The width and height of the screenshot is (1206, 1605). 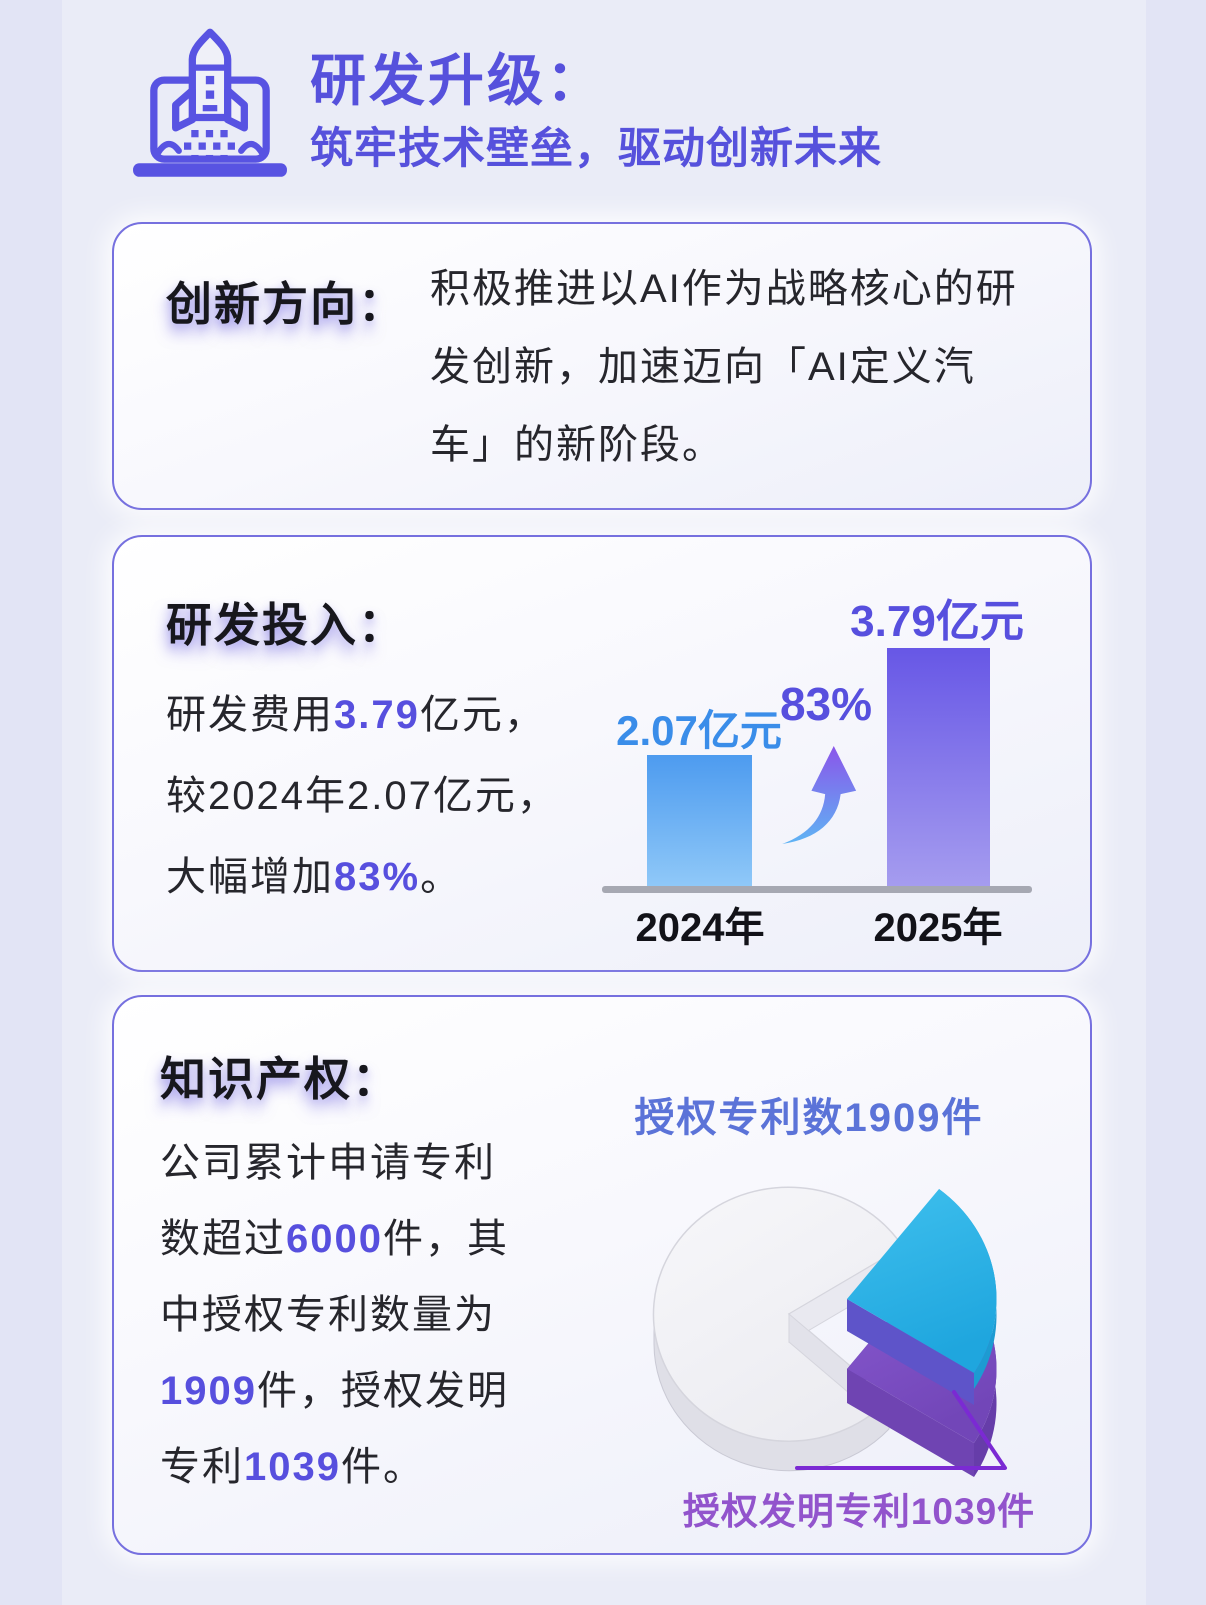 What do you see at coordinates (922, 1281) in the screenshot?
I see `pie-slice-granted-top` at bounding box center [922, 1281].